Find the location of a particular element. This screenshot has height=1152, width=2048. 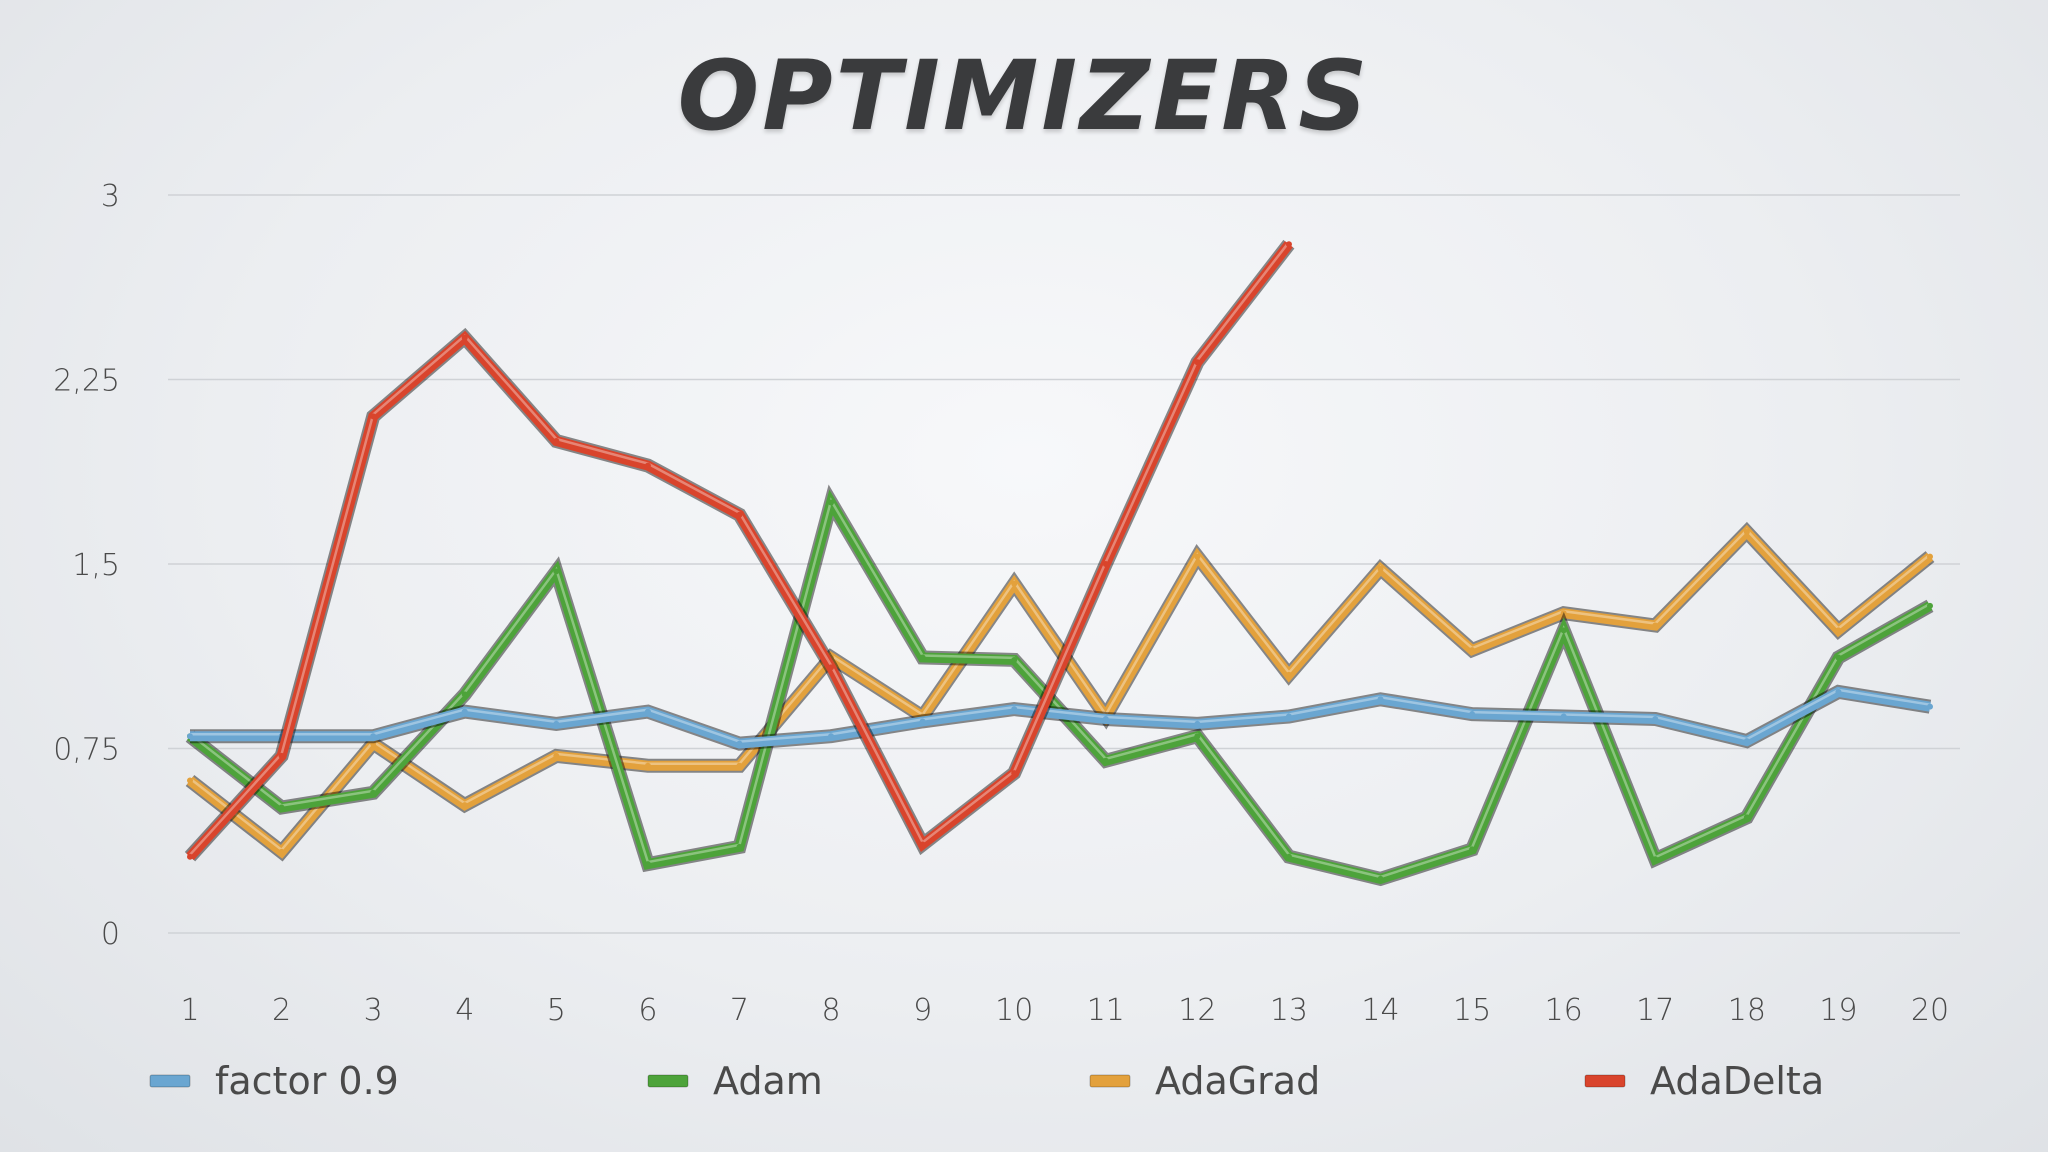

x-tick-label: 12 is located at coordinates (1197, 1010).